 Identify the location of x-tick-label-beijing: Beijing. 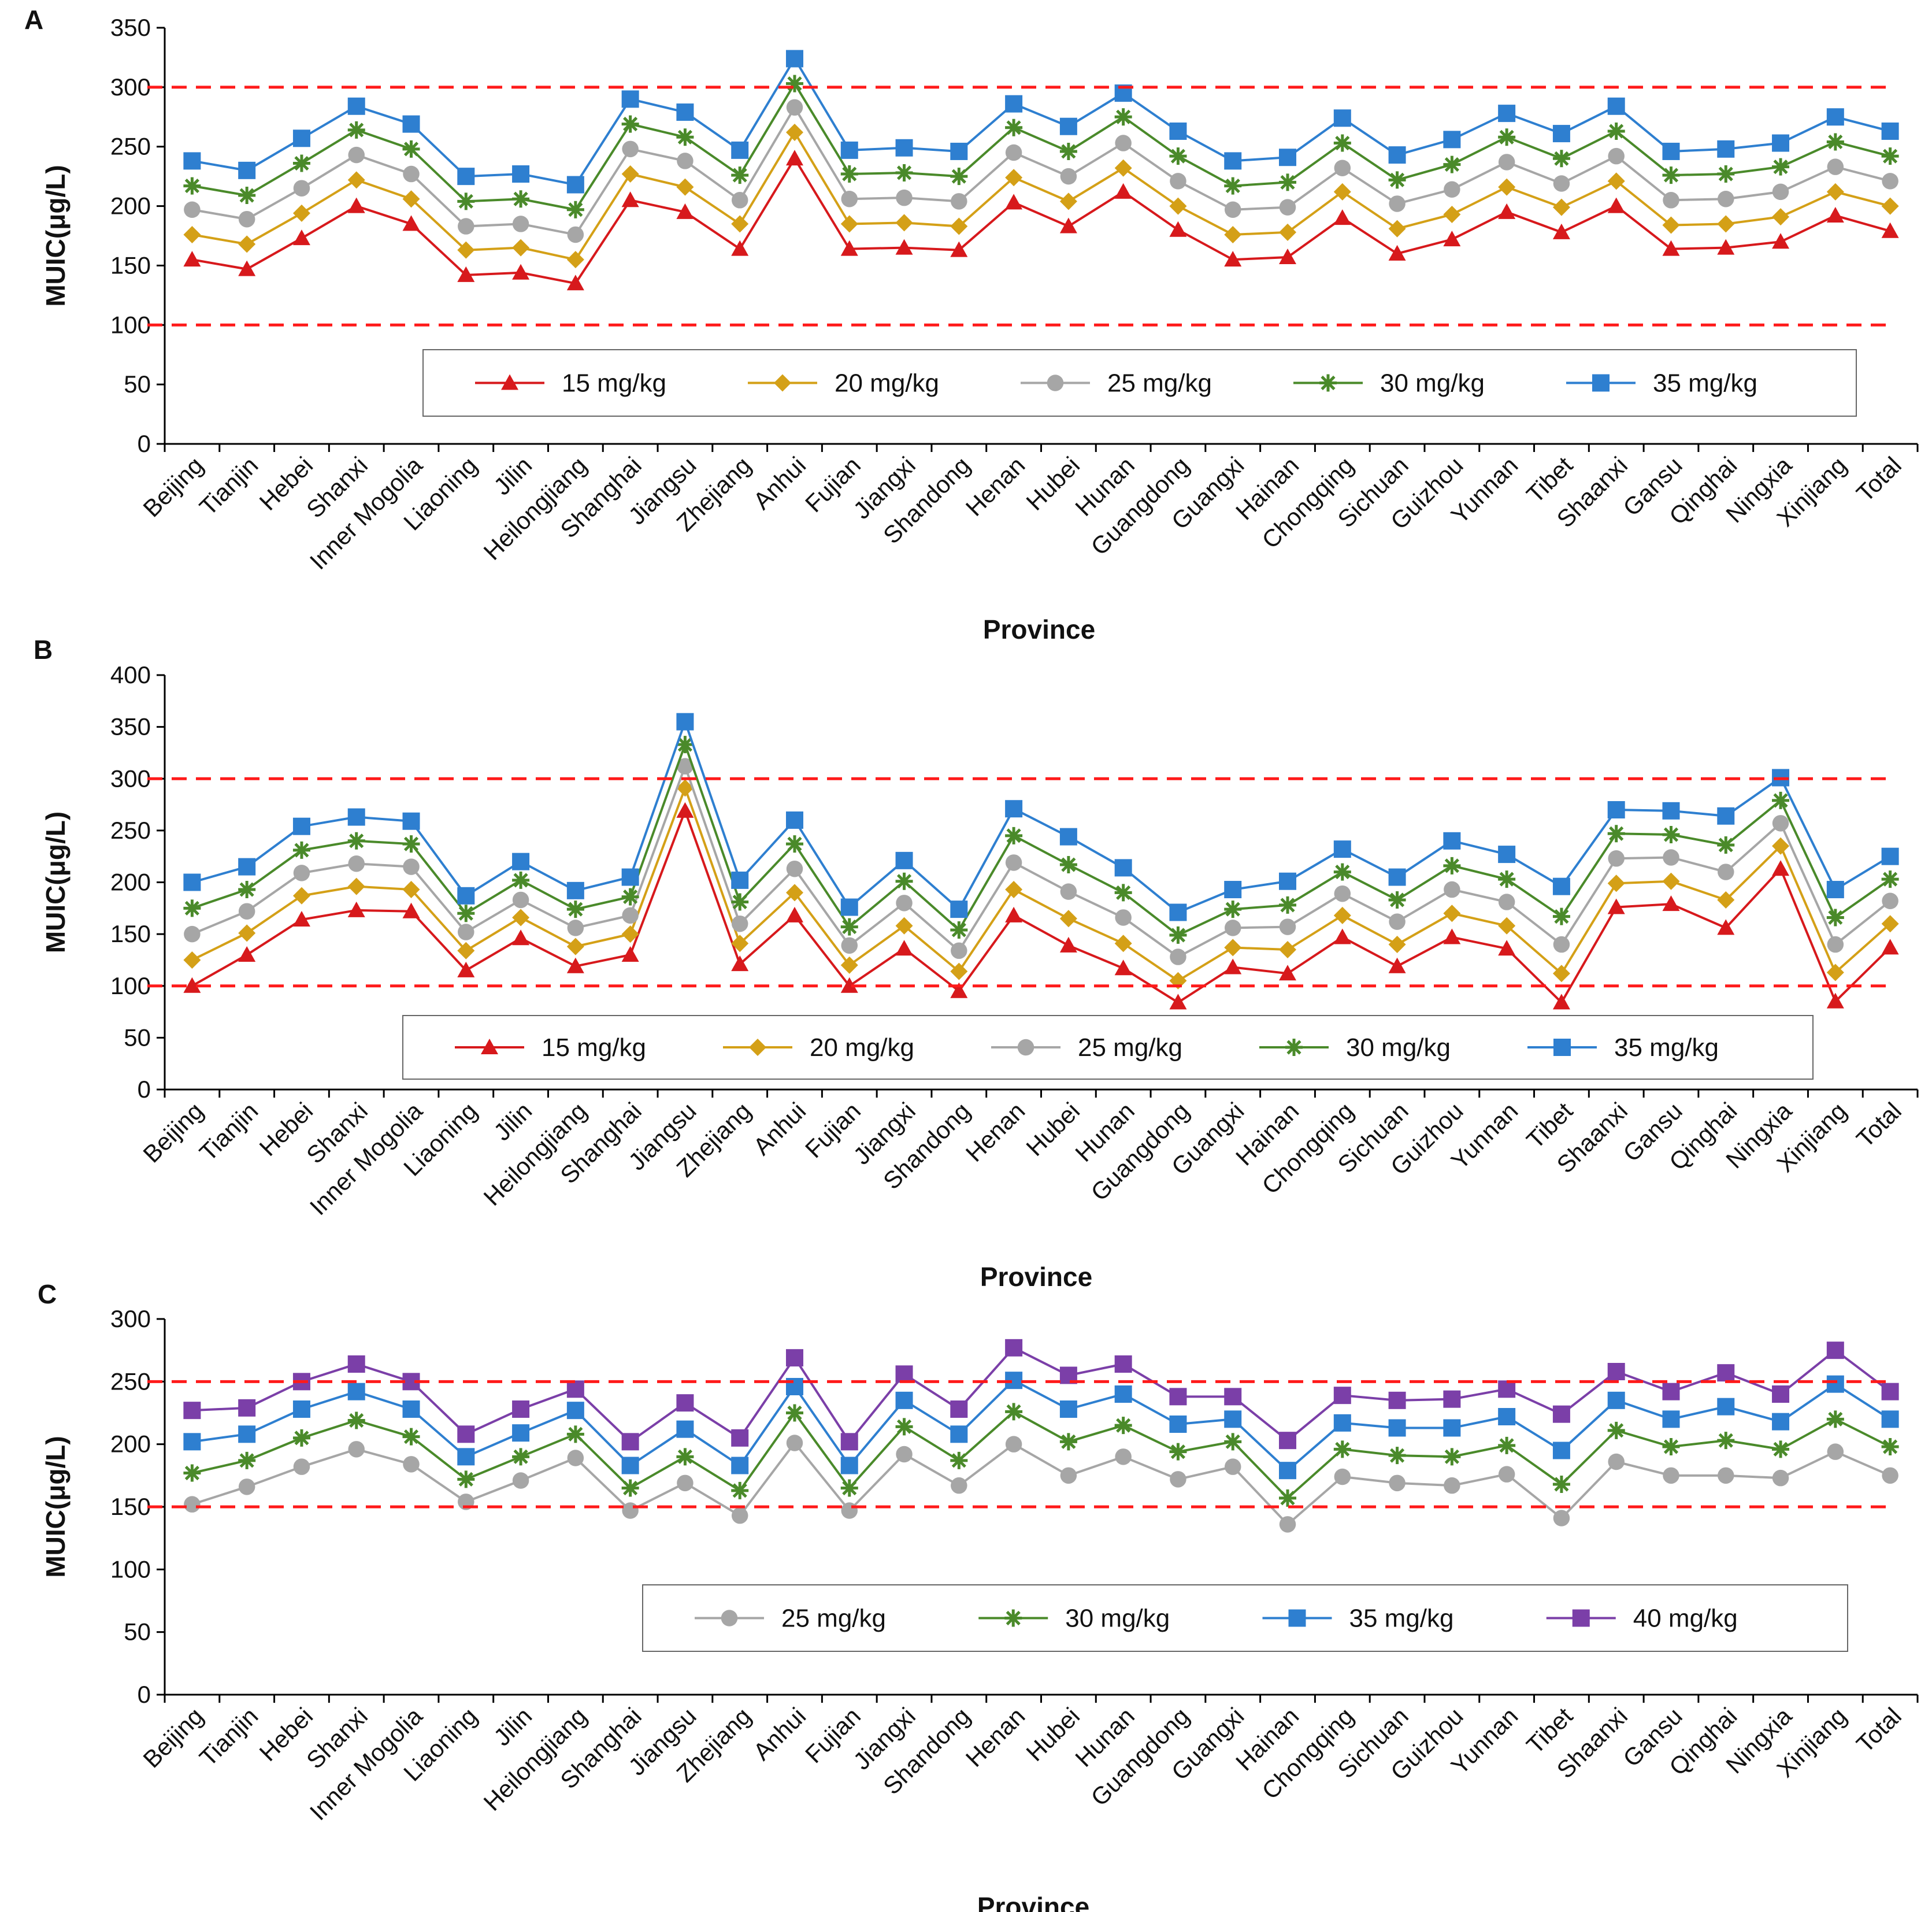
(173, 487).